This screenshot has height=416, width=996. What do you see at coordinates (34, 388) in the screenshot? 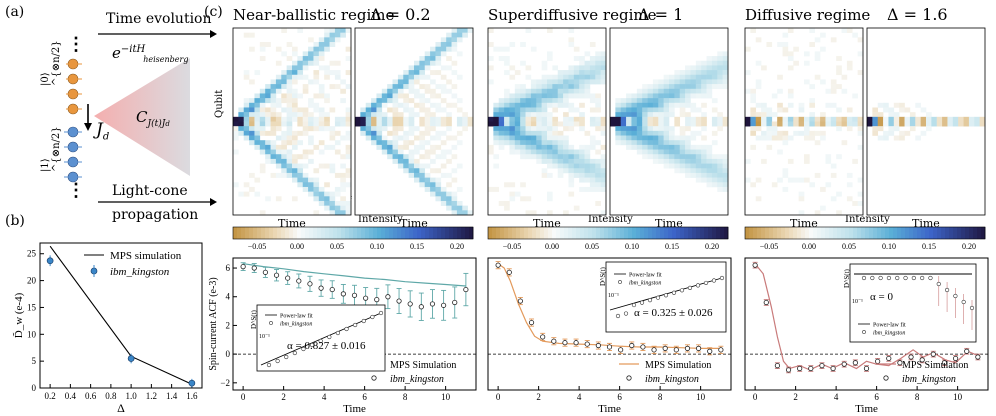
I see `y-tick-label: 0` at bounding box center [34, 388].